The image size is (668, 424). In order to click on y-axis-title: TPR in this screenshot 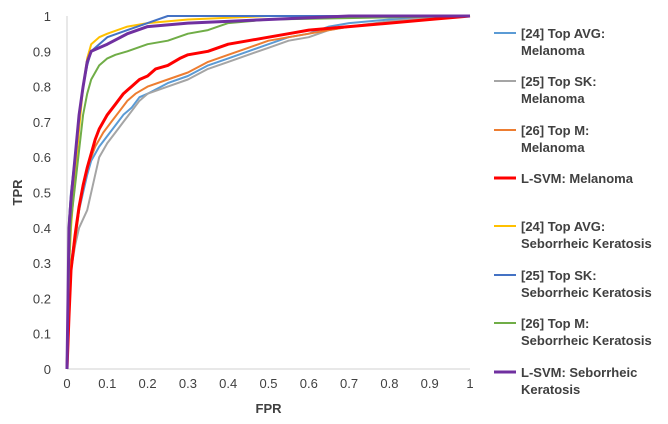, I will do `click(17, 192)`.